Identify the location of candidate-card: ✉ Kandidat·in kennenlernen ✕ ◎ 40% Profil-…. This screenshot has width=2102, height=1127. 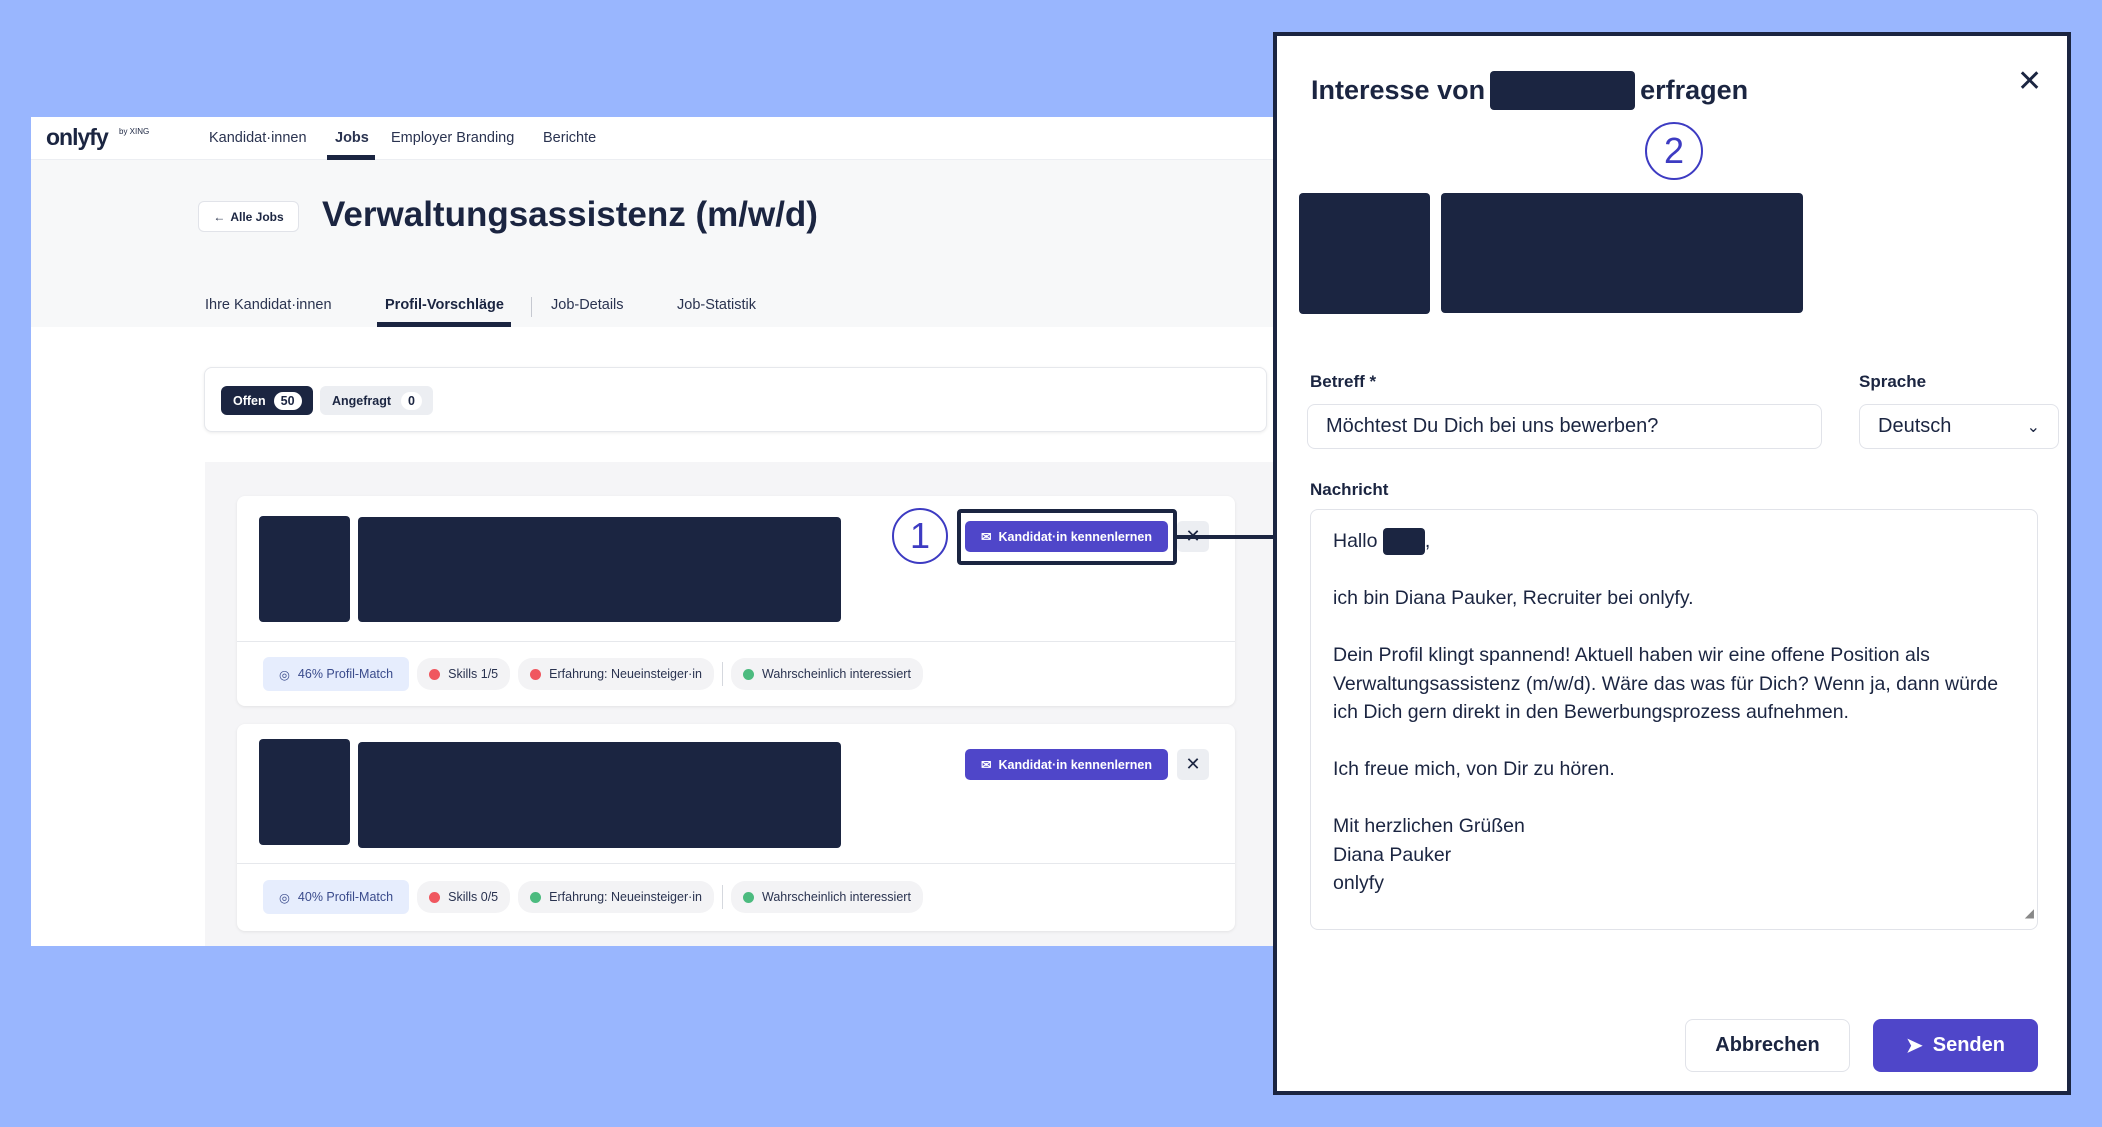
(736, 827).